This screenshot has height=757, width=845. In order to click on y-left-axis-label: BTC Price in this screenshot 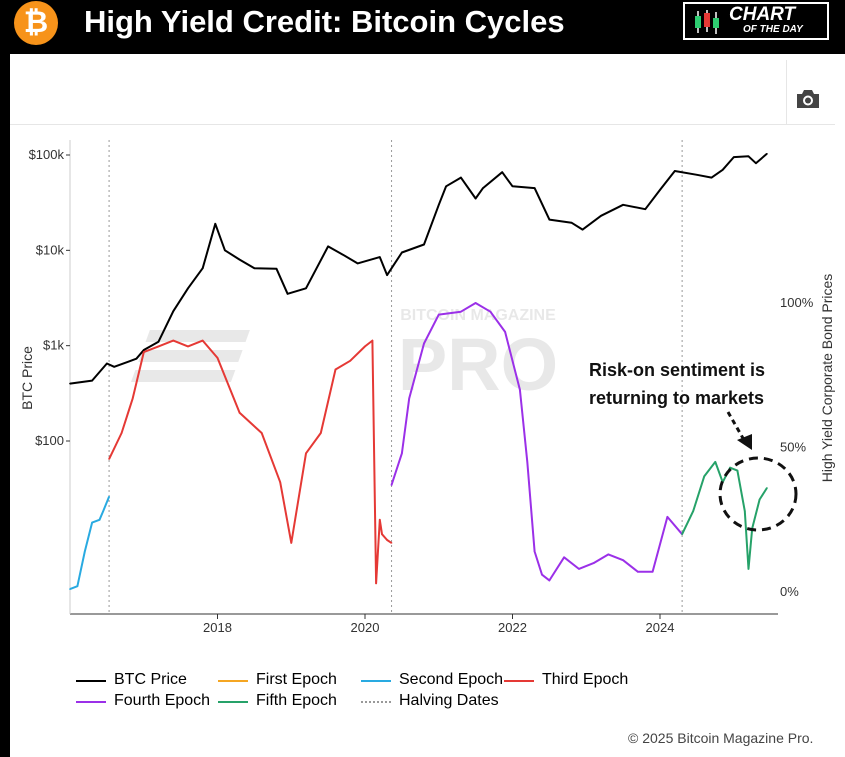, I will do `click(27, 378)`.